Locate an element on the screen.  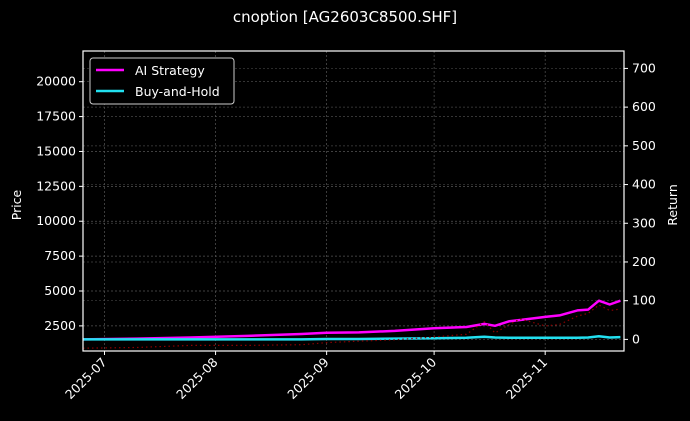
left-tick-label: 5000 is located at coordinates (60, 290).